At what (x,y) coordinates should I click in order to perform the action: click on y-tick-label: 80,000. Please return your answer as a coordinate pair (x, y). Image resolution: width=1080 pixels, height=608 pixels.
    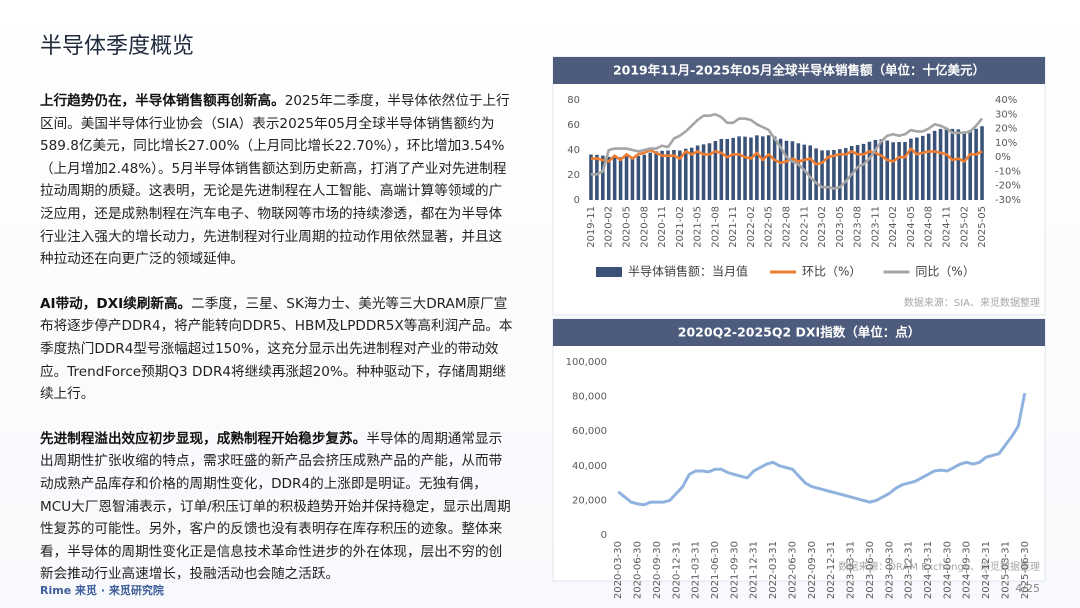
    Looking at the image, I should click on (589, 397).